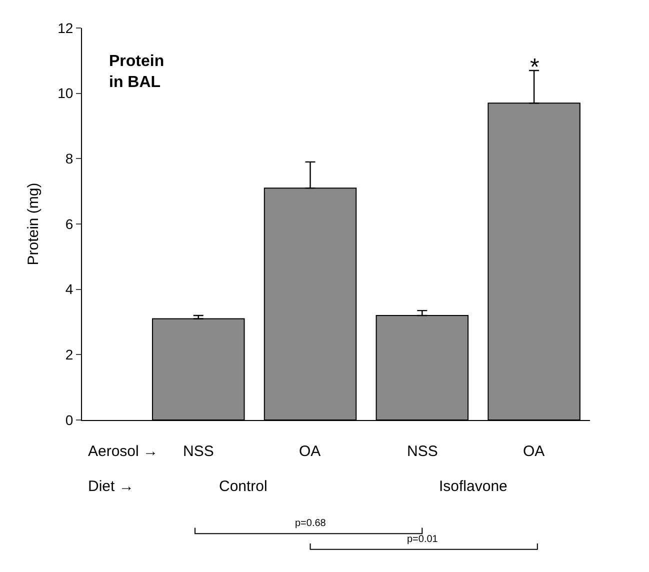 The height and width of the screenshot is (572, 649). Describe the element at coordinates (310, 523) in the screenshot. I see `text: p=0.68` at that location.